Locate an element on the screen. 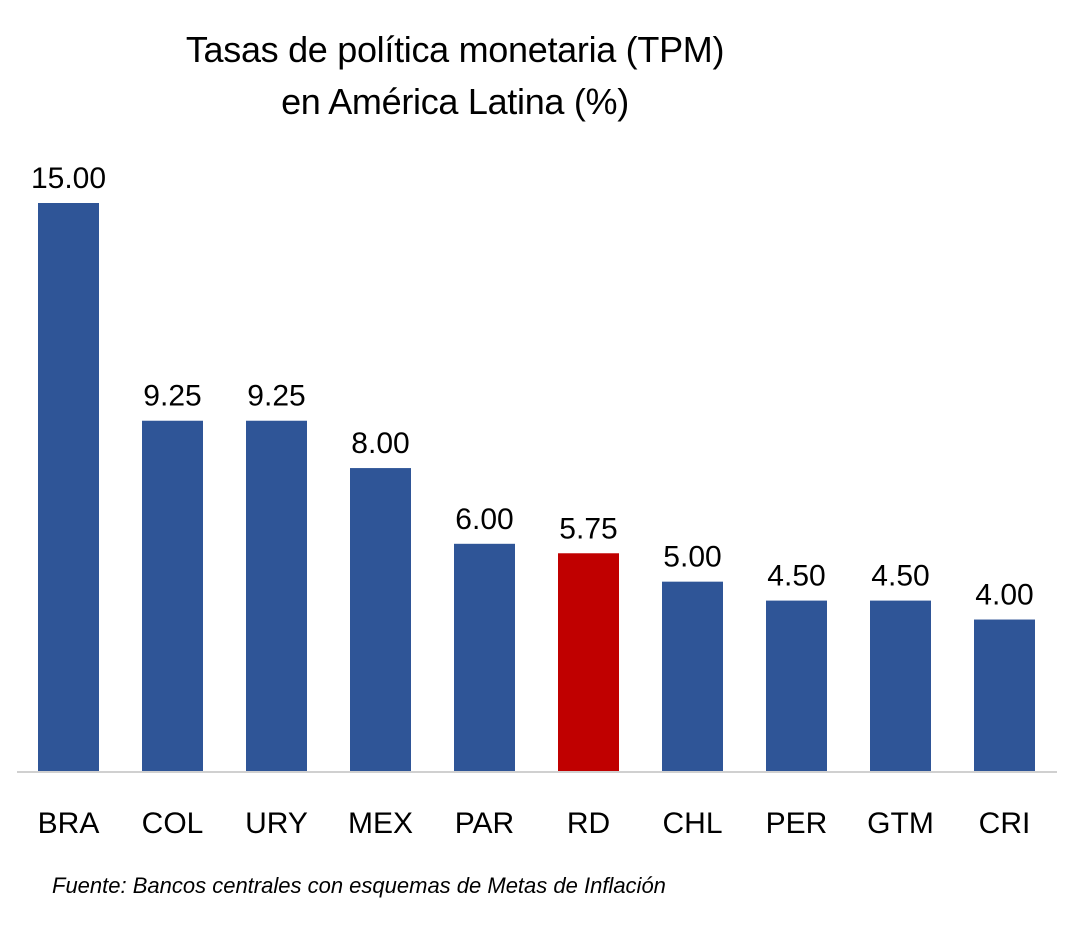 The width and height of the screenshot is (1077, 925). bar-ury is located at coordinates (276, 595).